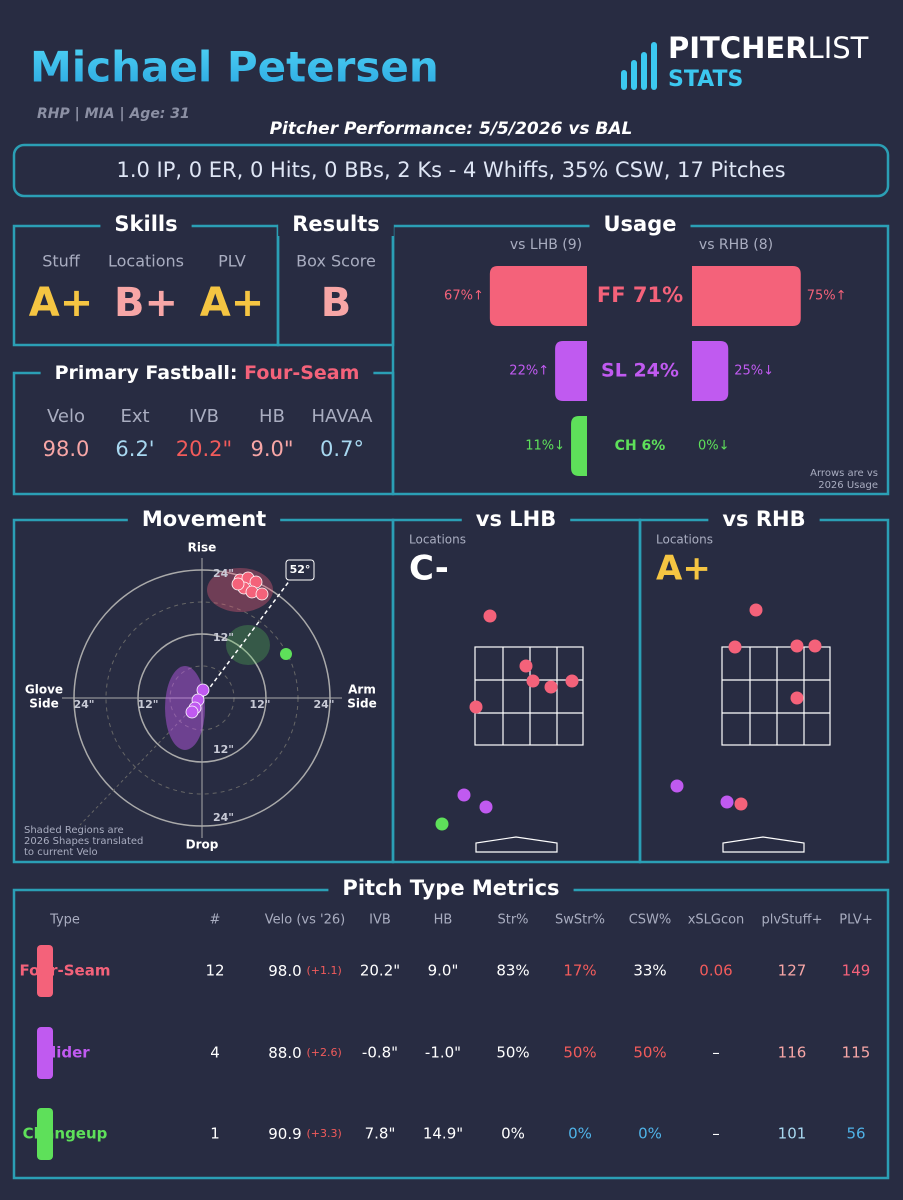  What do you see at coordinates (215, 1053) in the screenshot?
I see `cell: 4` at bounding box center [215, 1053].